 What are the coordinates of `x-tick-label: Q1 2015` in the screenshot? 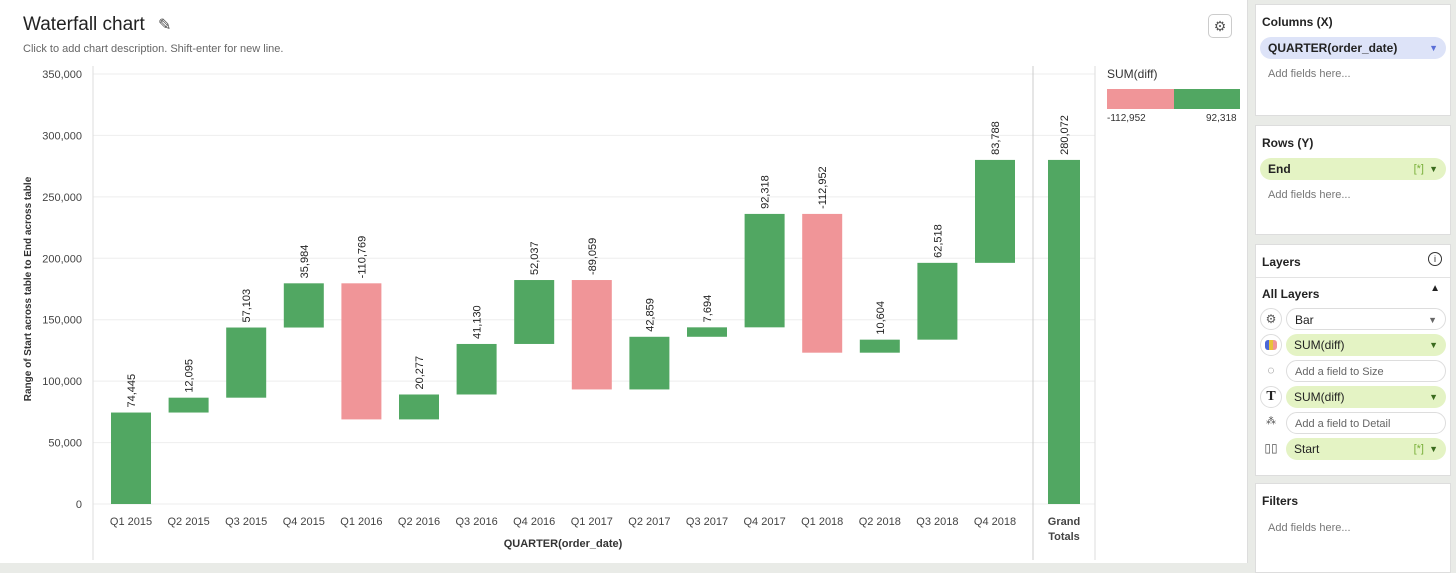 It's located at (131, 522).